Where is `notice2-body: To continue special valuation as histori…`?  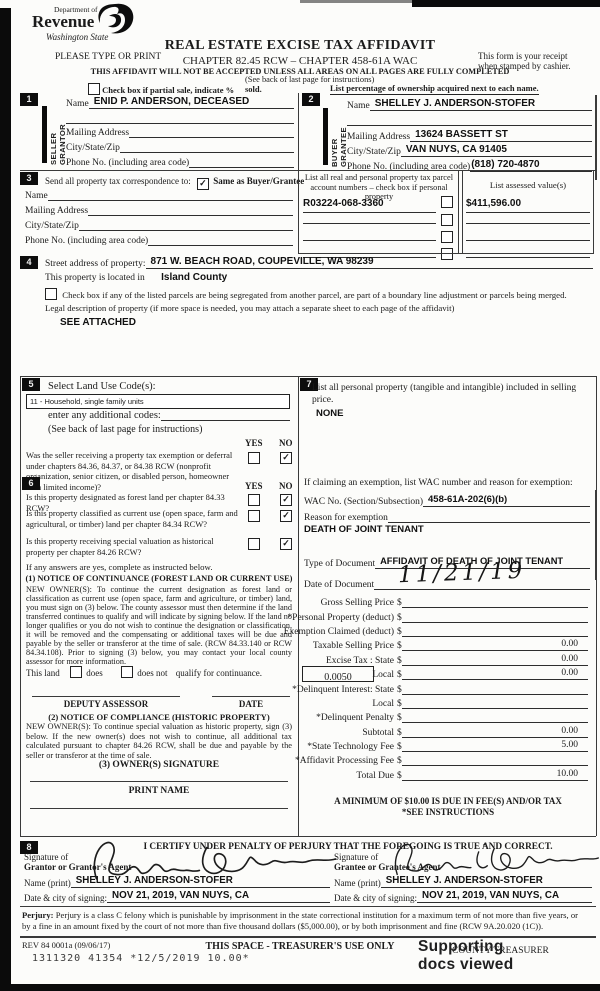
notice2-body: To continue special valuation as histori… is located at coordinates (159, 741).